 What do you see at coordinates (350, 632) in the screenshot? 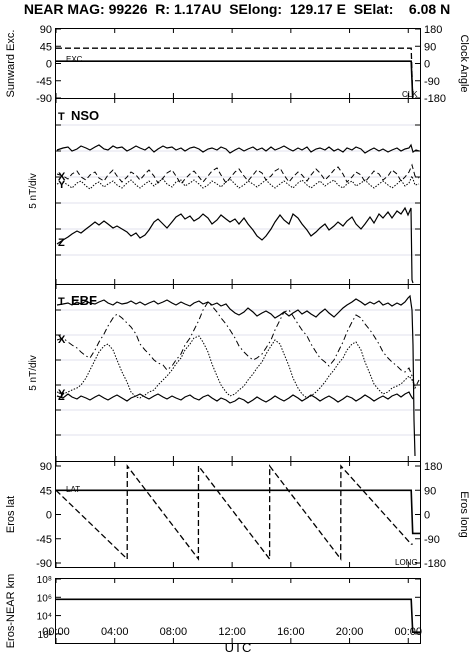
I see `x-tick-label: 20:00` at bounding box center [350, 632].